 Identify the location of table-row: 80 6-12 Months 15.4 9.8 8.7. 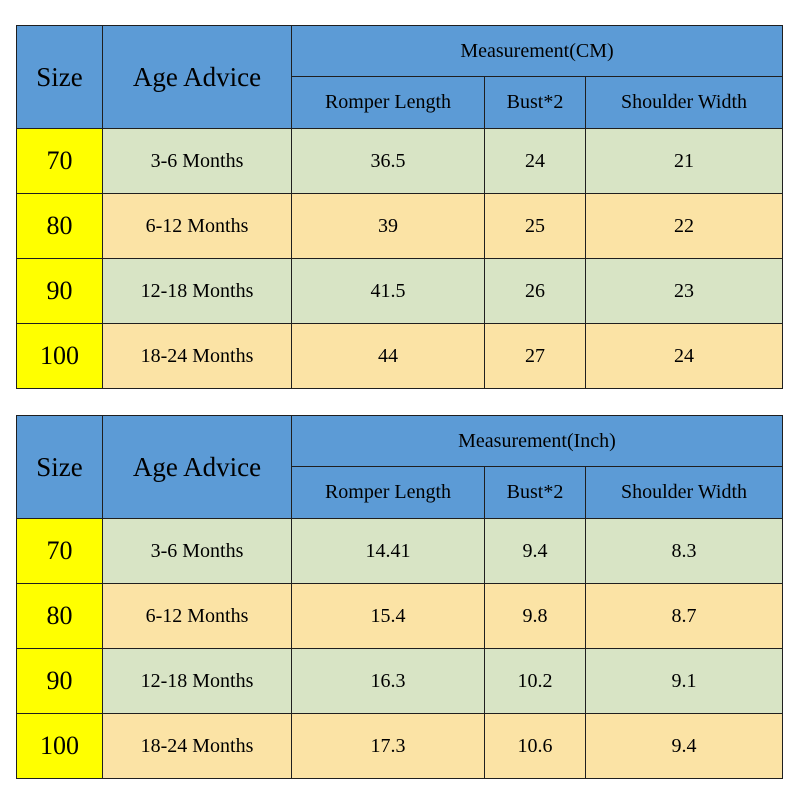
(399, 616).